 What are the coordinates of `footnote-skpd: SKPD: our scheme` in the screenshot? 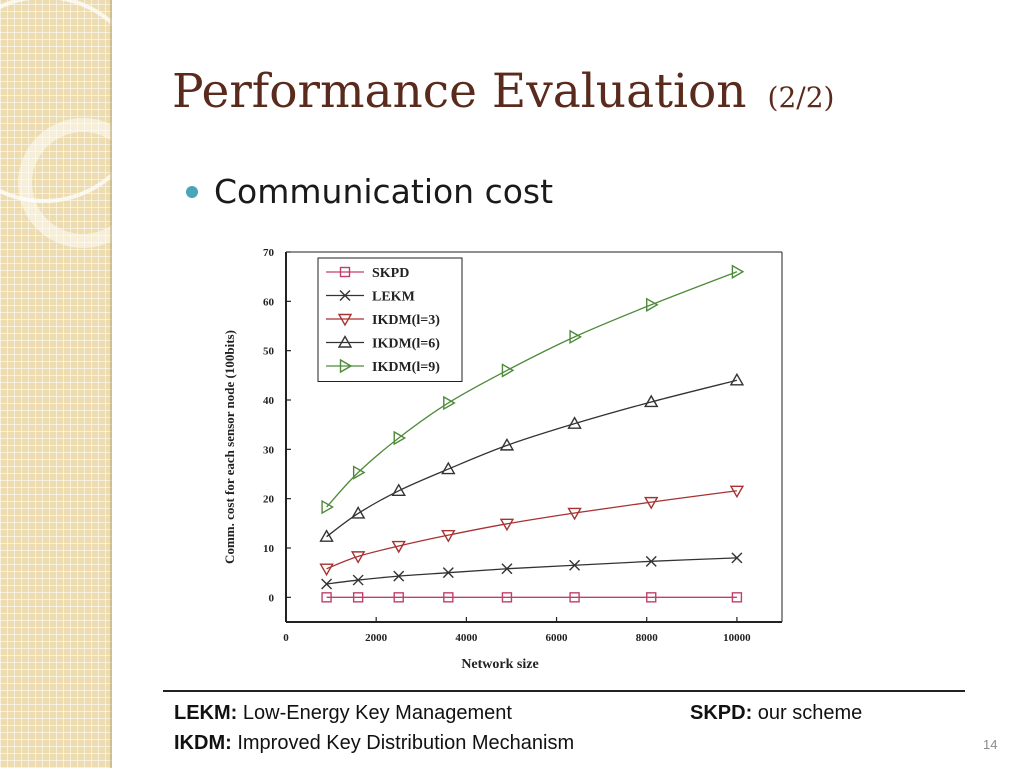 It's located at (776, 713).